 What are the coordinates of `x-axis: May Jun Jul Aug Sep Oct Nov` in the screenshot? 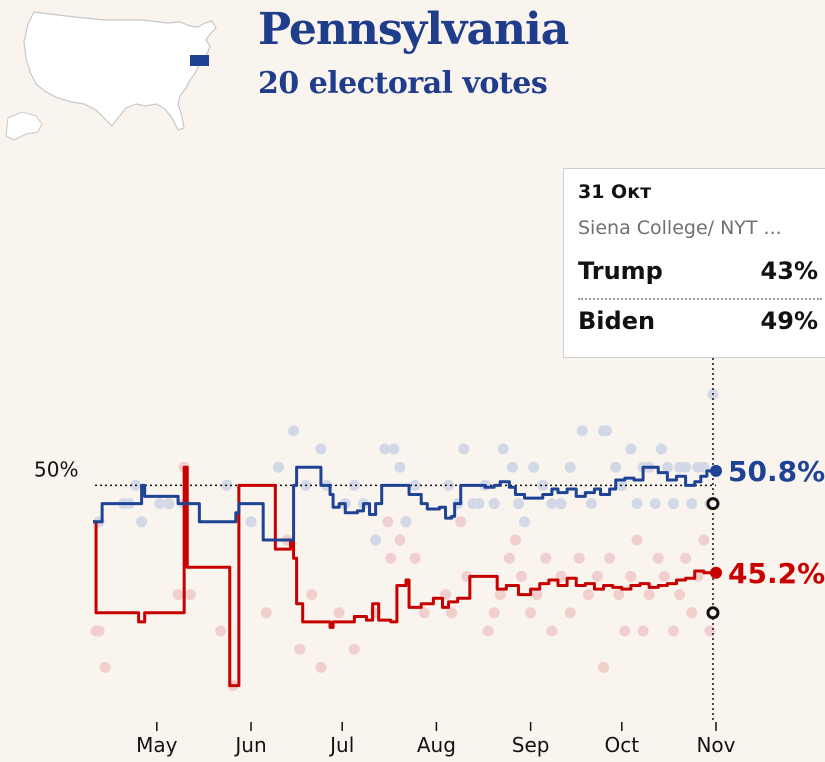 It's located at (436, 739).